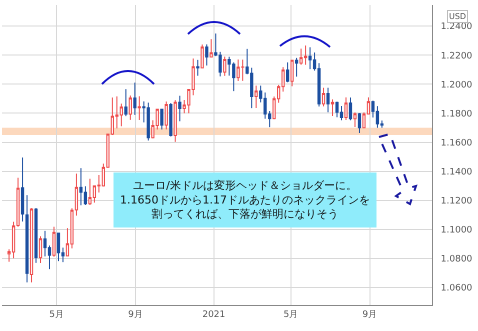  What do you see at coordinates (457, 16) in the screenshot?
I see `y-axis-title: USD` at bounding box center [457, 16].